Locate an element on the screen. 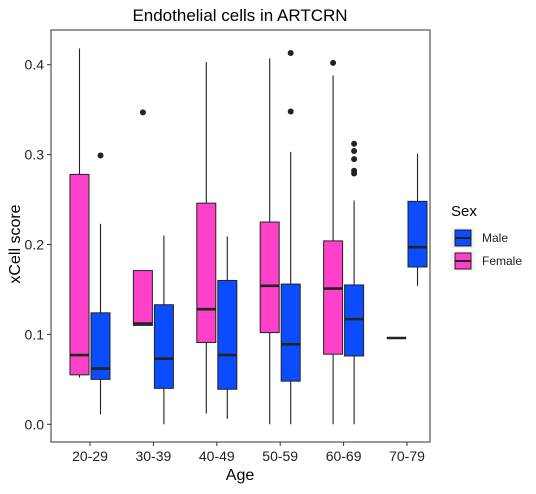  x-tick-label: 50-59 is located at coordinates (280, 456).